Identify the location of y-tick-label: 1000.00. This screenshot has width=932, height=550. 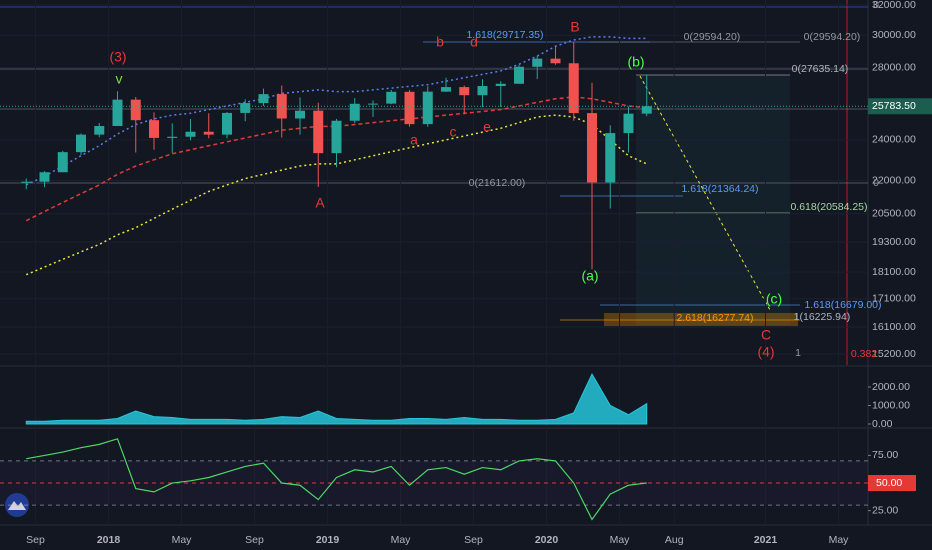
(891, 405).